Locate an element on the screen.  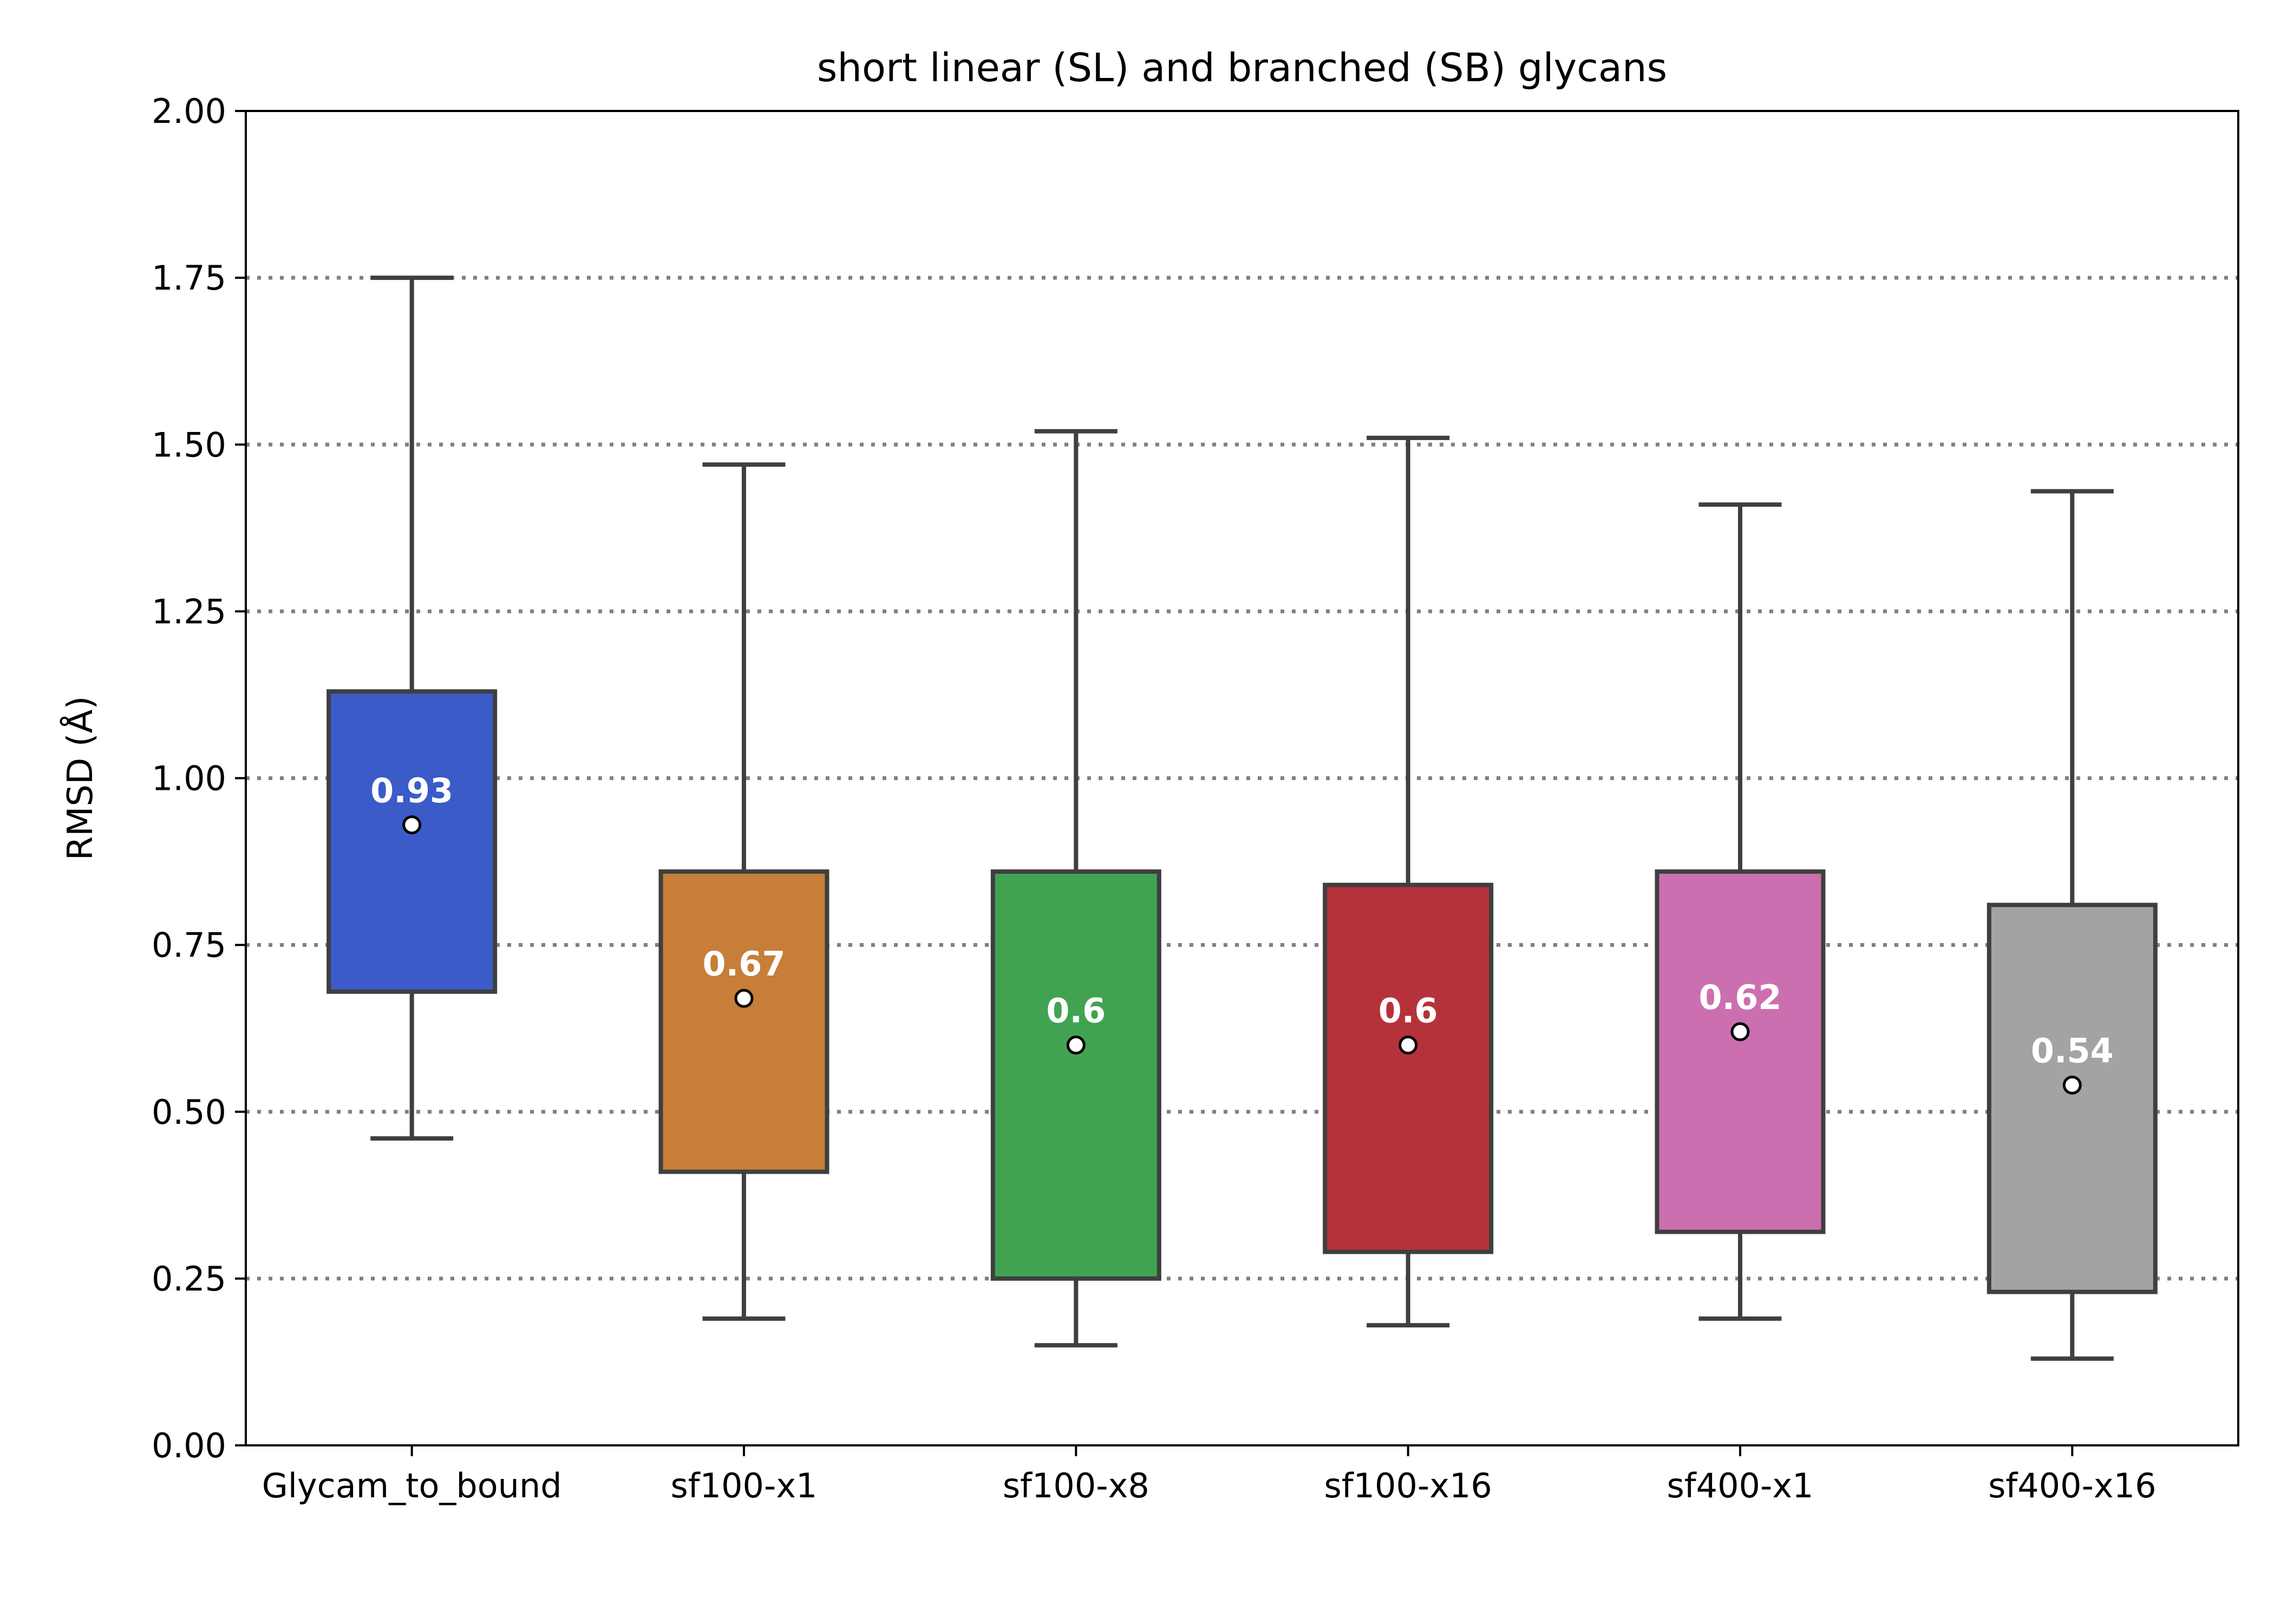
x-tick-label: sf100-x8 is located at coordinates (1076, 1486).